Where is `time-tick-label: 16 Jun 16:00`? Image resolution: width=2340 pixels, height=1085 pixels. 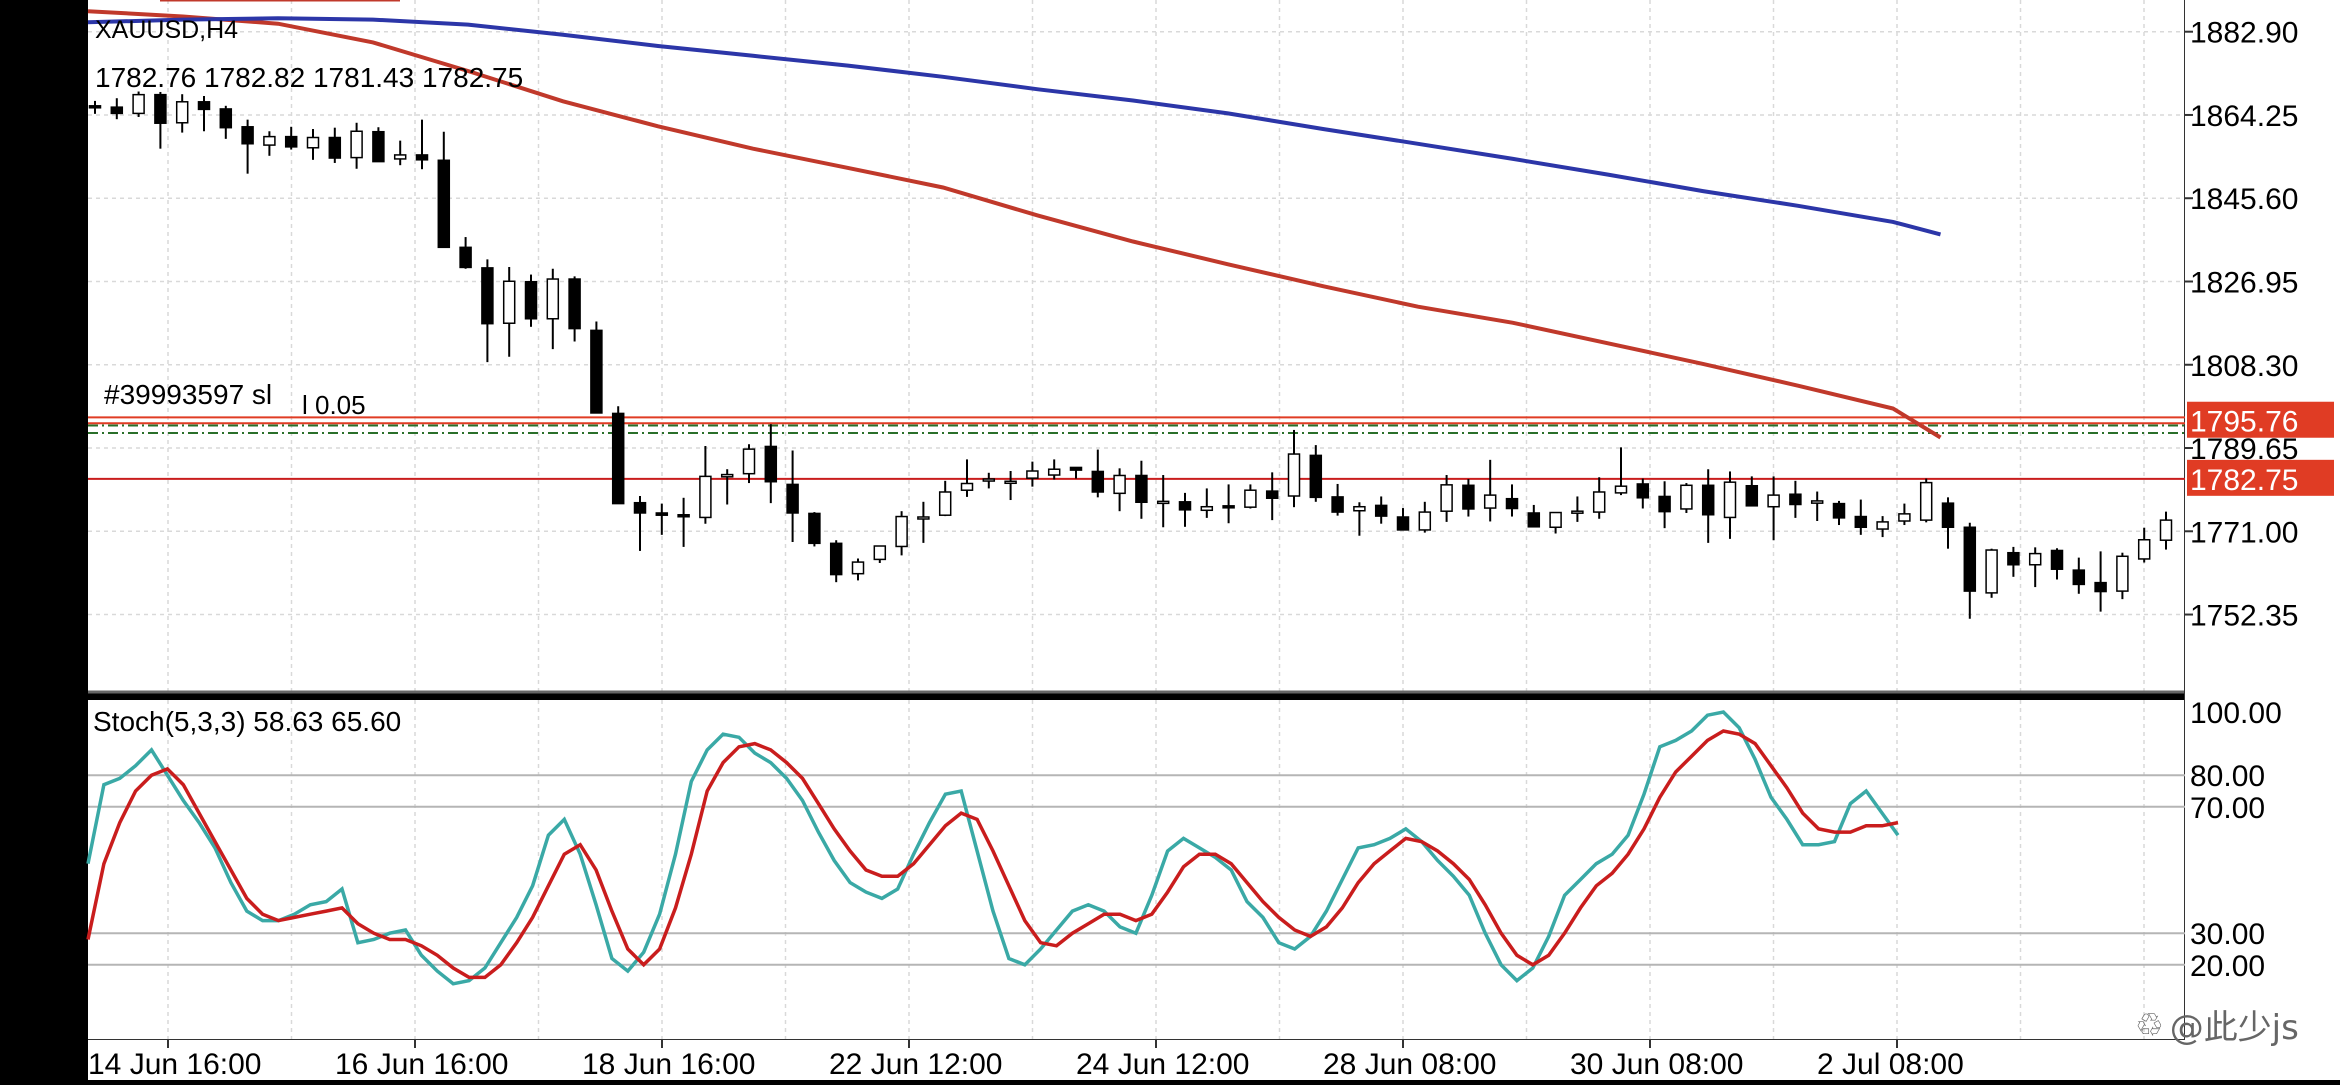 time-tick-label: 16 Jun 16:00 is located at coordinates (421, 1064).